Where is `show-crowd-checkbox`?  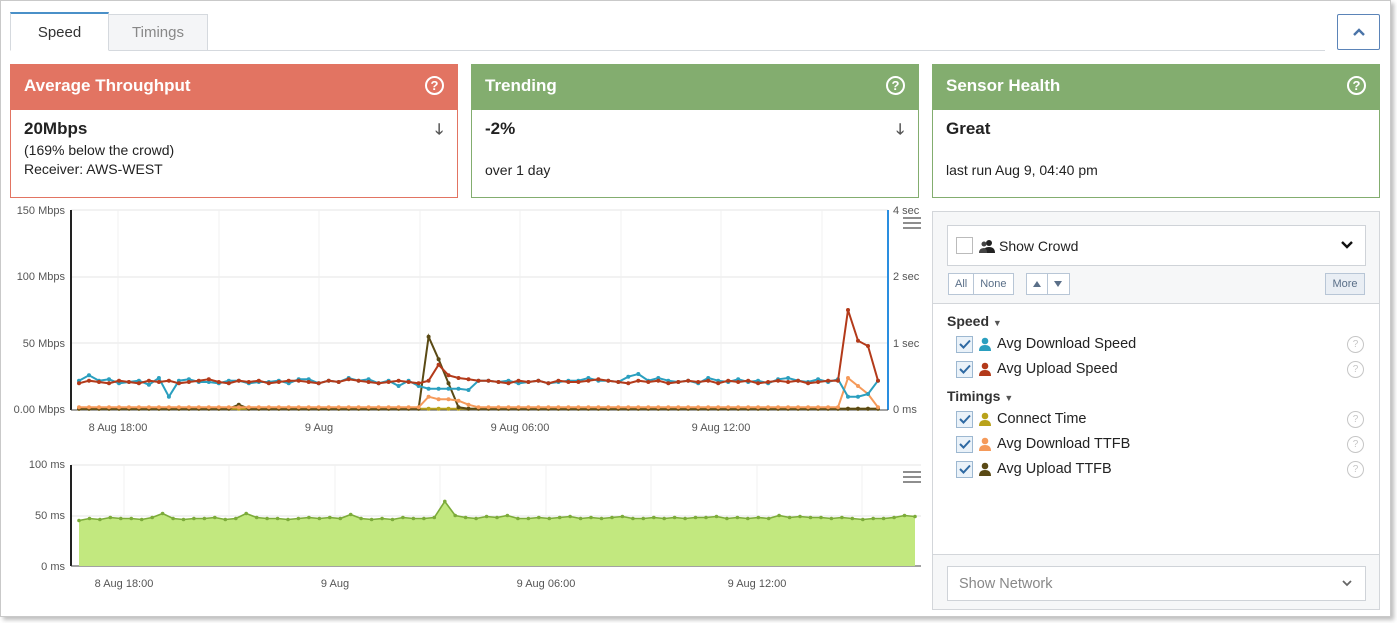 show-crowd-checkbox is located at coordinates (964, 245).